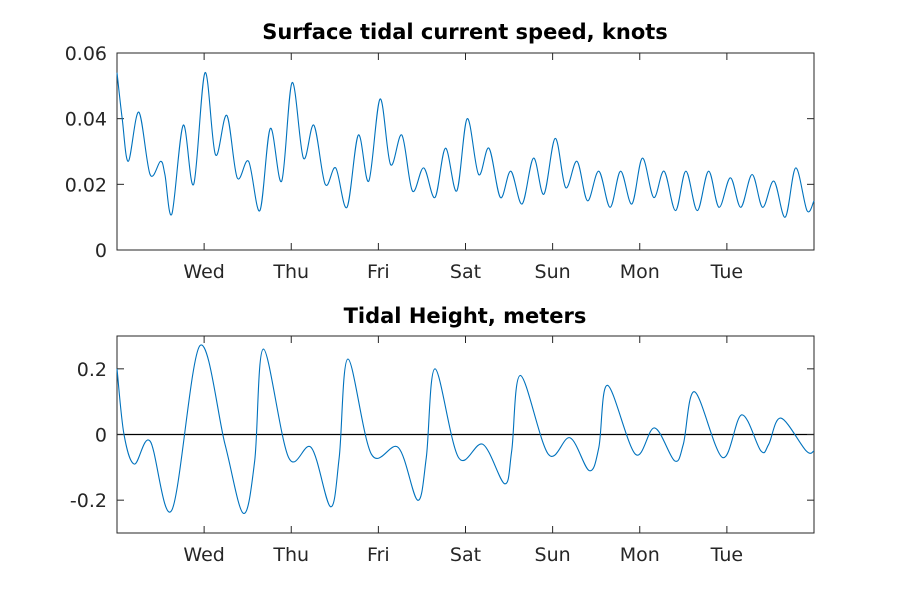  What do you see at coordinates (465, 316) in the screenshot?
I see `chart-title: Tidal Height, meters` at bounding box center [465, 316].